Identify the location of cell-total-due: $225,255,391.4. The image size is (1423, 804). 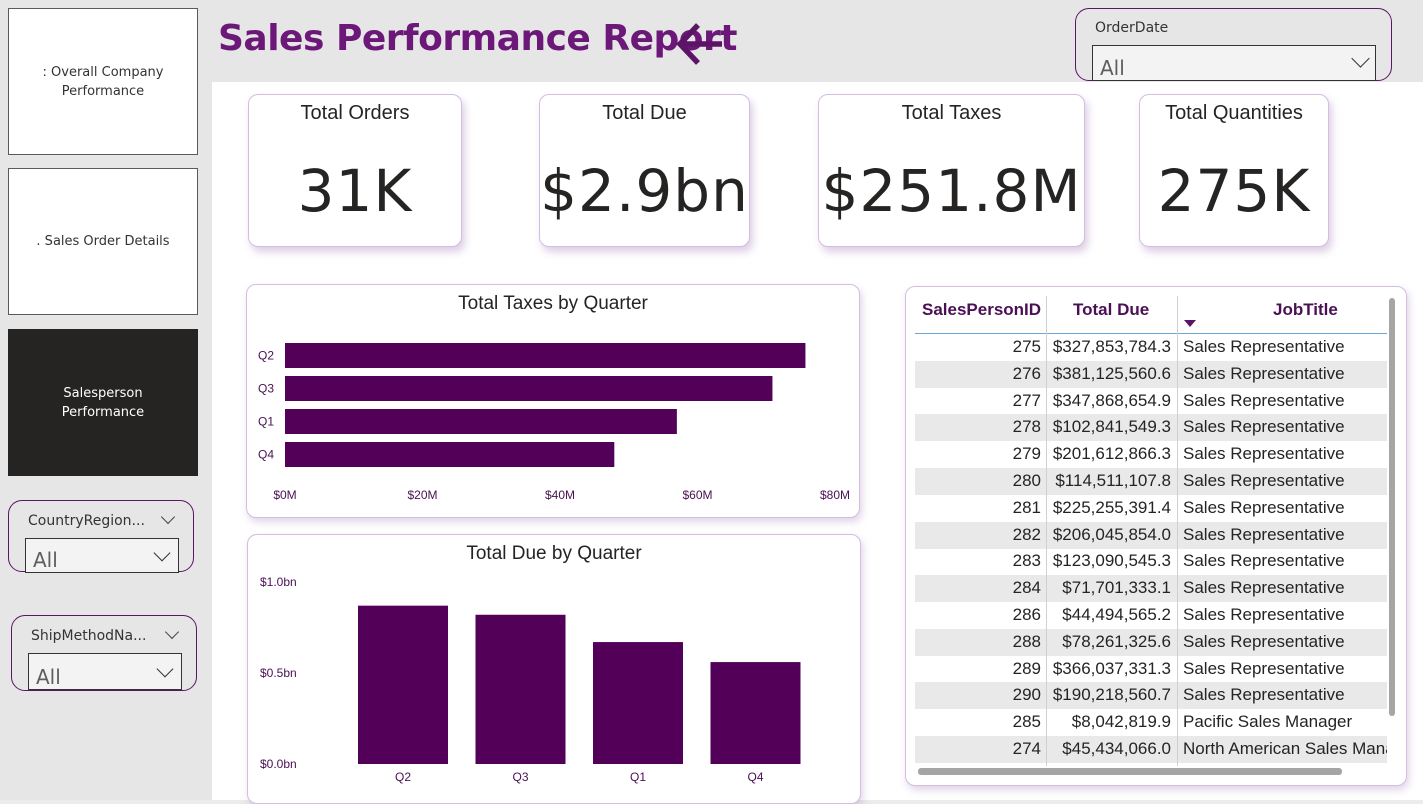
(1111, 507).